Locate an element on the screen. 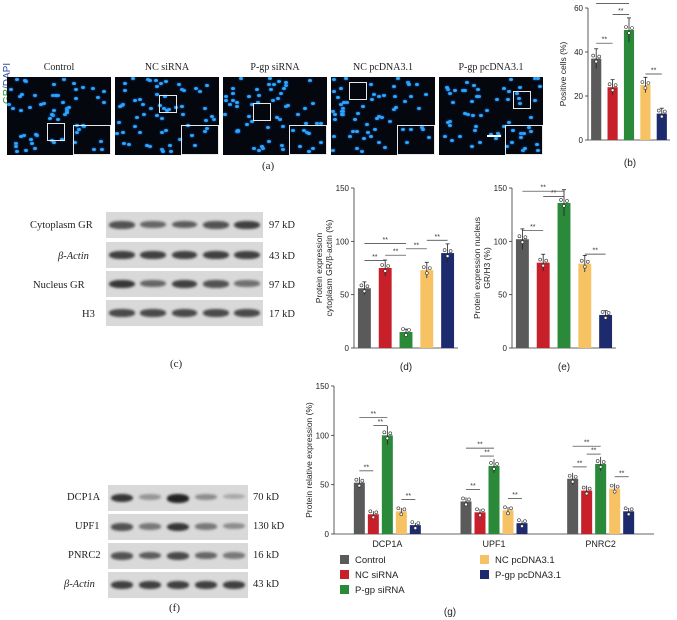 Image resolution: width=677 pixels, height=620 pixels. y-axis-label: Protein expression nucleus is located at coordinates (477, 268).